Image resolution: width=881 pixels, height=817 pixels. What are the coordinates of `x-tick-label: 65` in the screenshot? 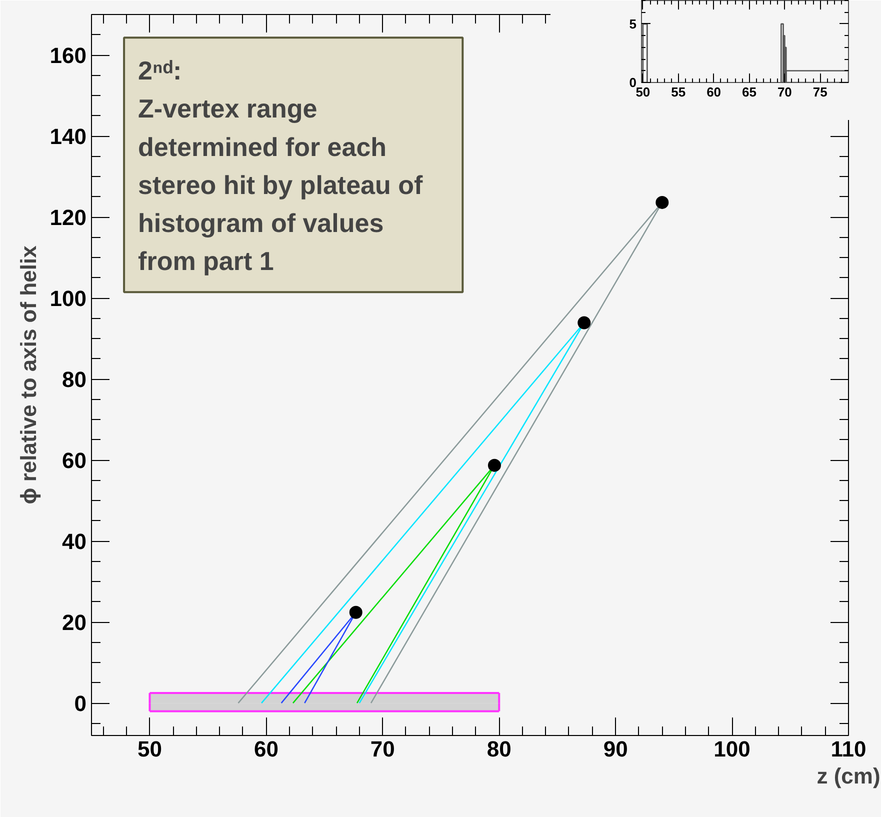 It's located at (749, 92).